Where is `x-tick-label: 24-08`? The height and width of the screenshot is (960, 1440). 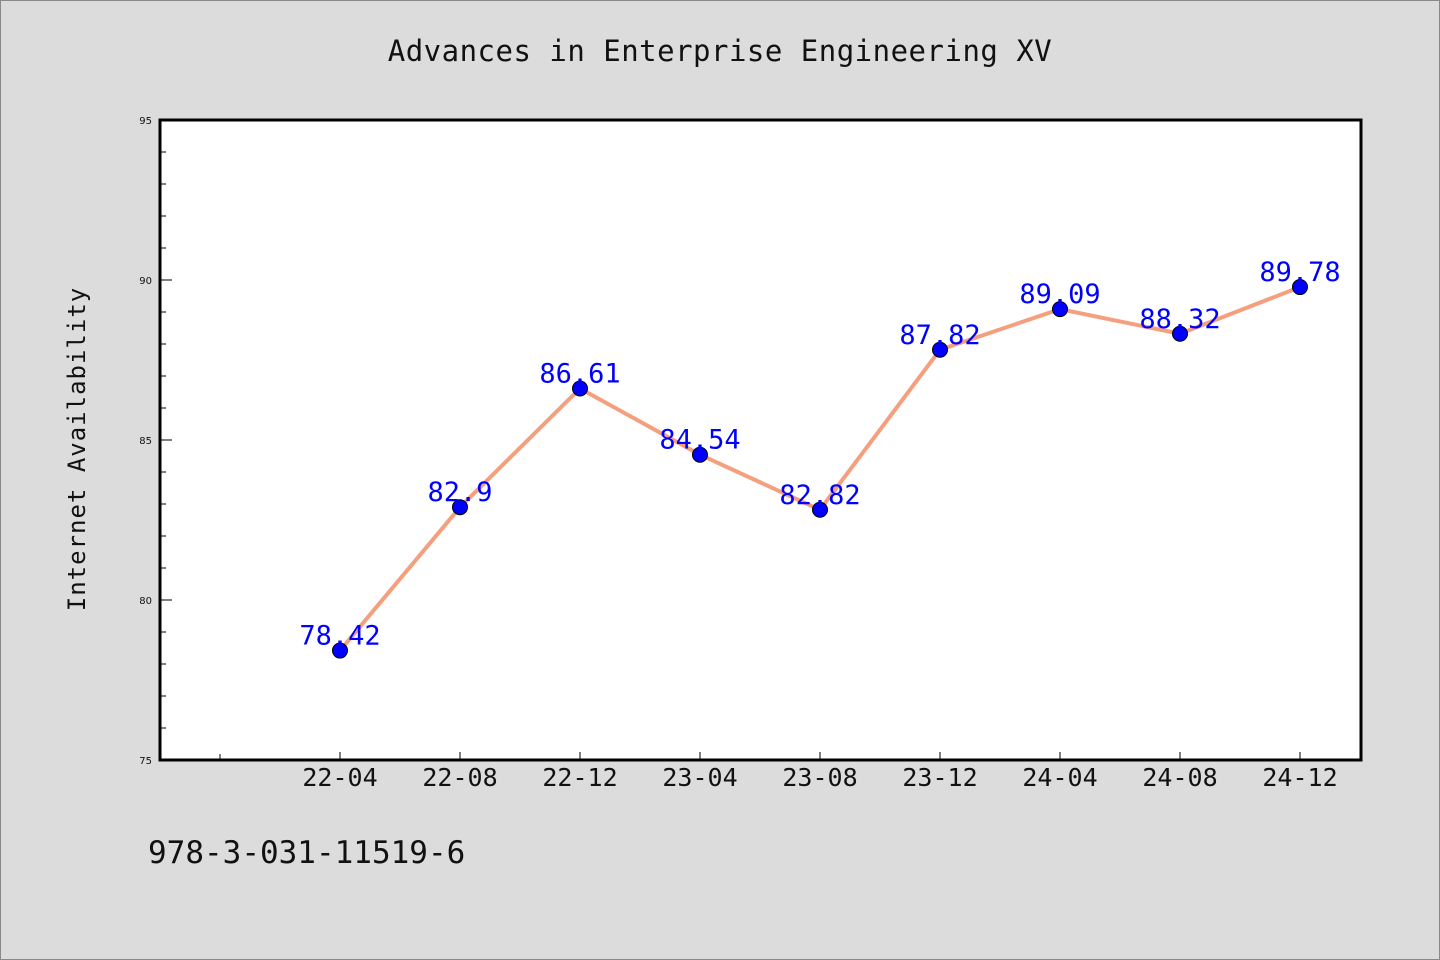
x-tick-label: 24-08 is located at coordinates (1179, 777).